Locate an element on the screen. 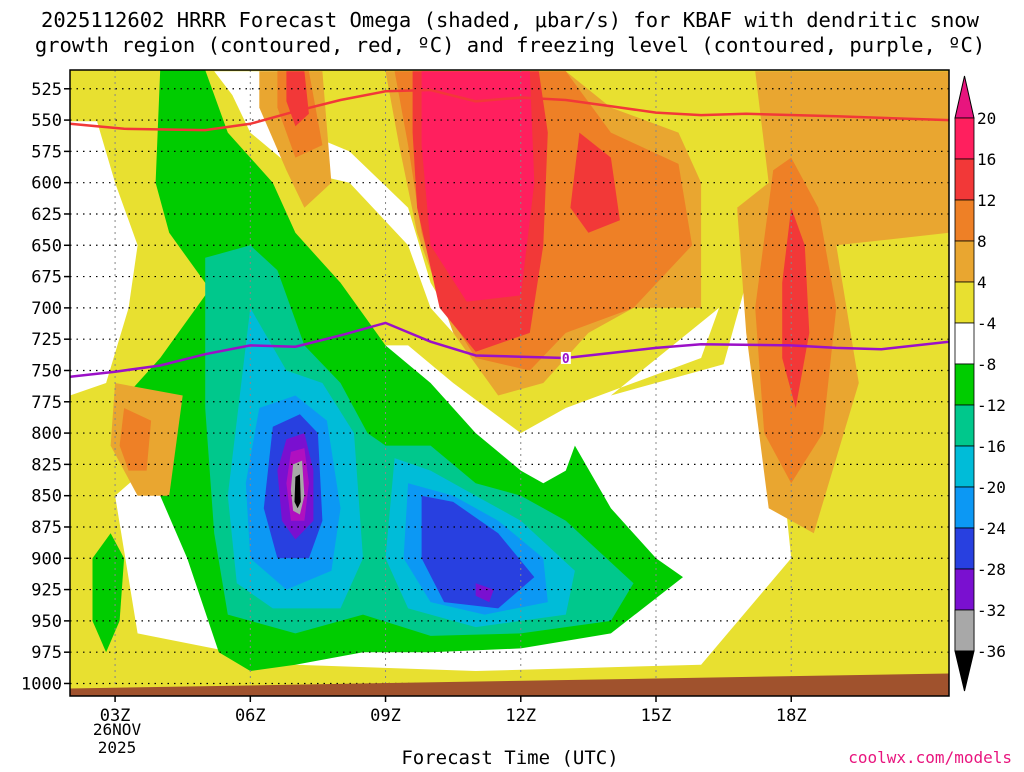 This screenshot has height=772, width=1024. colorbar-label-12: 12 is located at coordinates (986, 200).